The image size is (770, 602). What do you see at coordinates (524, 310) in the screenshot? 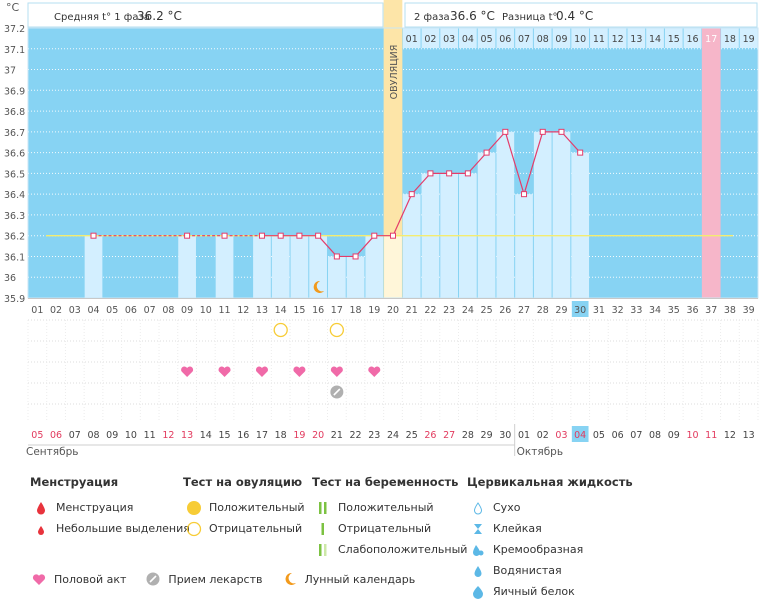
I see `cycle-day-label: 27` at bounding box center [524, 310].